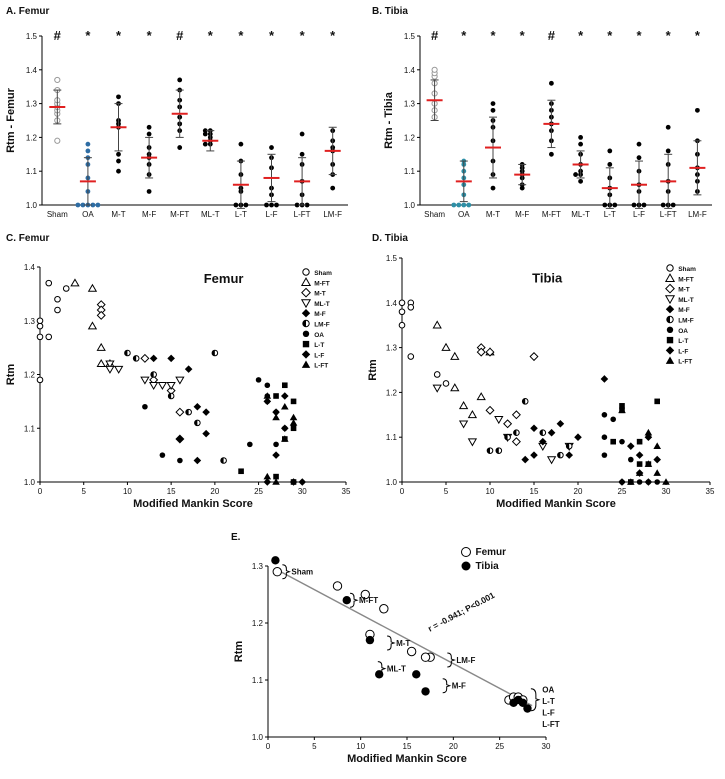 The height and width of the screenshot is (779, 725). Describe the element at coordinates (285, 439) in the screenshot. I see `series-l-f` at that location.